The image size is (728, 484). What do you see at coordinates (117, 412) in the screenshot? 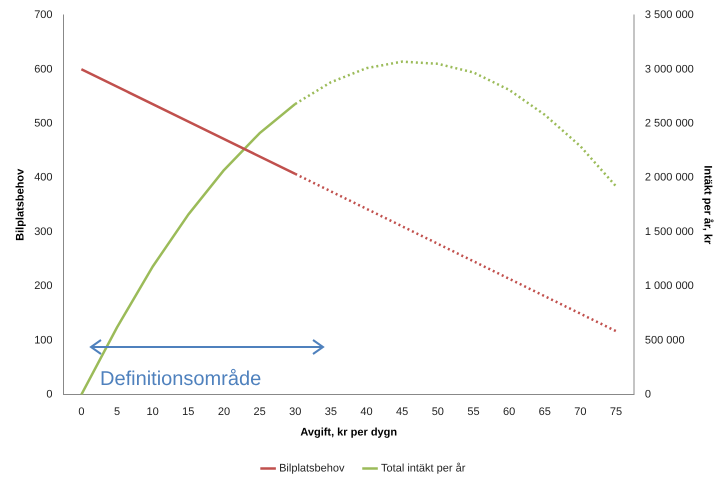
I see `x-tick-label: 5` at bounding box center [117, 412].